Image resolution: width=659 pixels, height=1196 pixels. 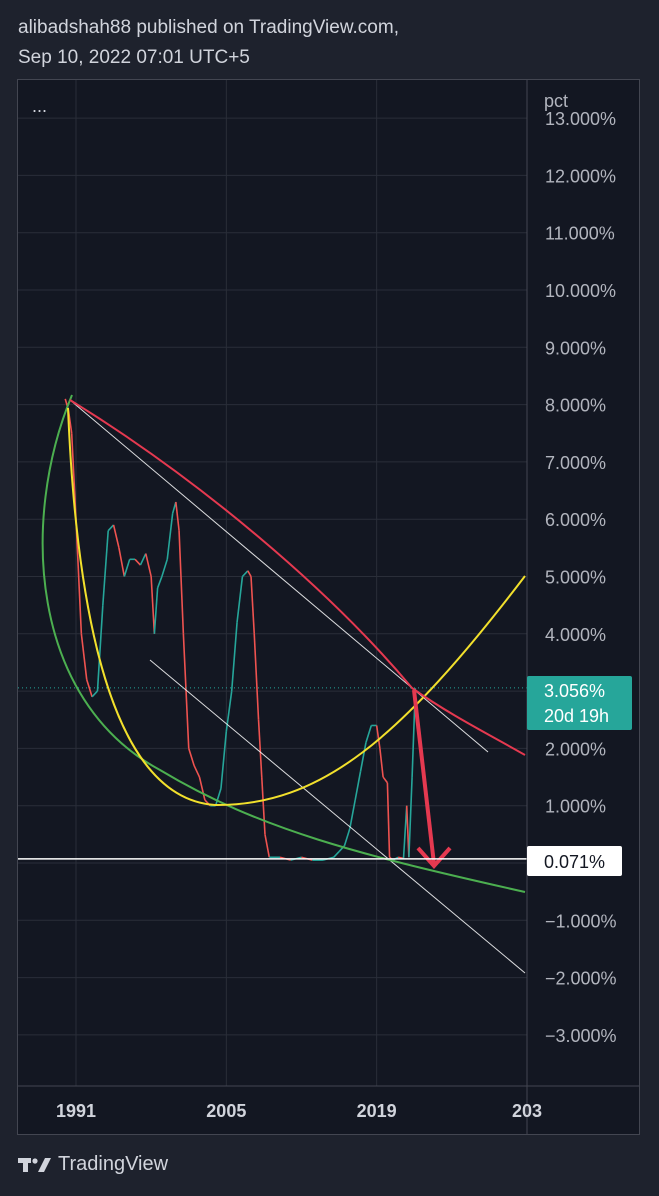 What do you see at coordinates (424, 777) in the screenshot?
I see `red-arrow-shaft` at bounding box center [424, 777].